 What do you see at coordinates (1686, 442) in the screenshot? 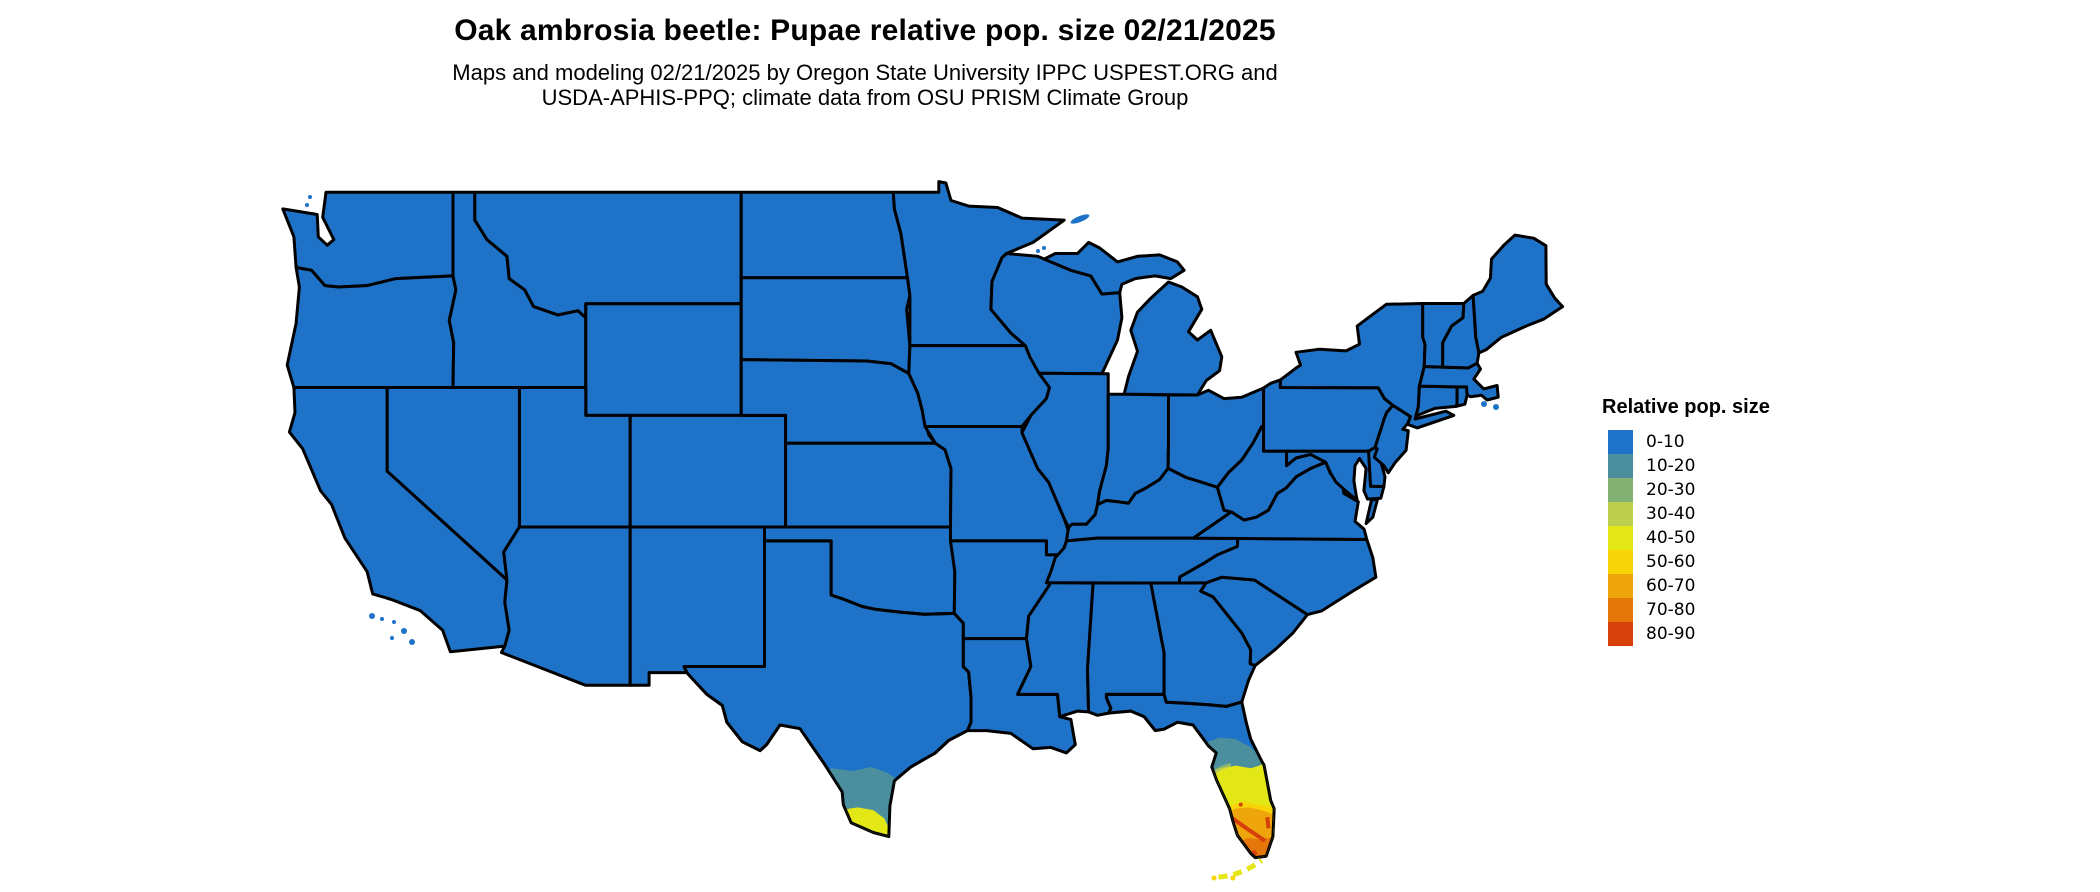
I see `legend-row-0-10: 0-10` at bounding box center [1686, 442].